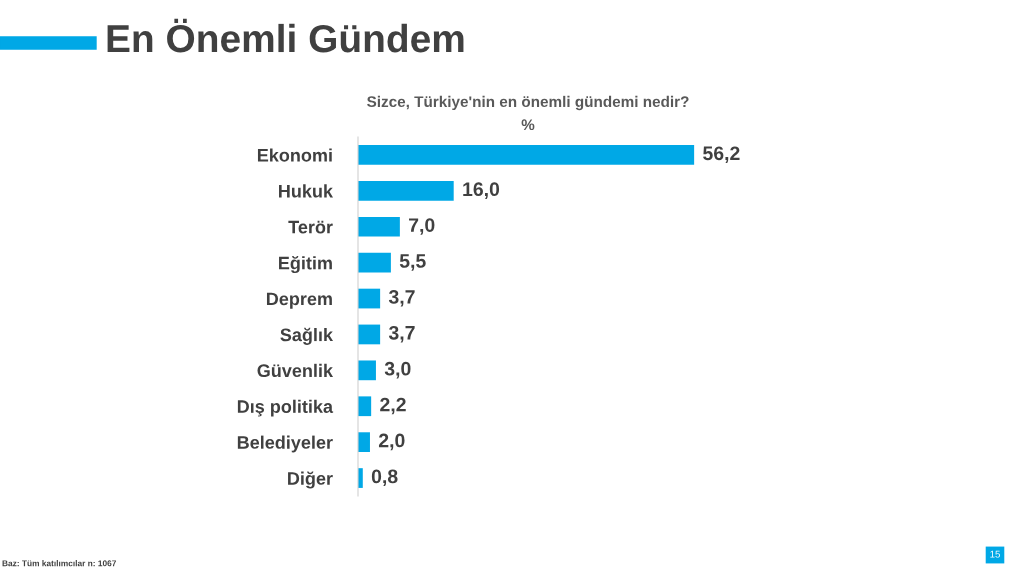  I want to click on y-tick-label: Ekonomi, so click(294, 155).